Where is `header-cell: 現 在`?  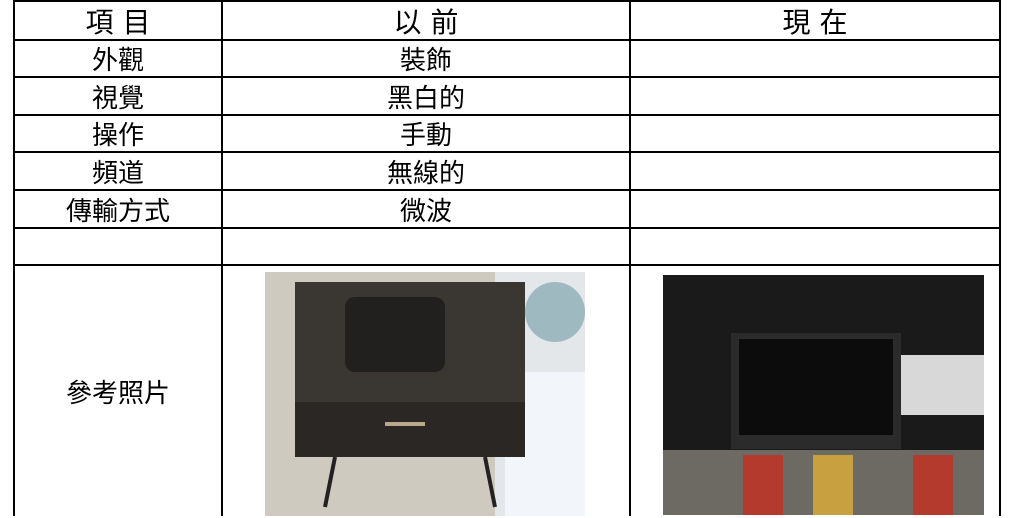
header-cell: 現 在 is located at coordinates (815, 22).